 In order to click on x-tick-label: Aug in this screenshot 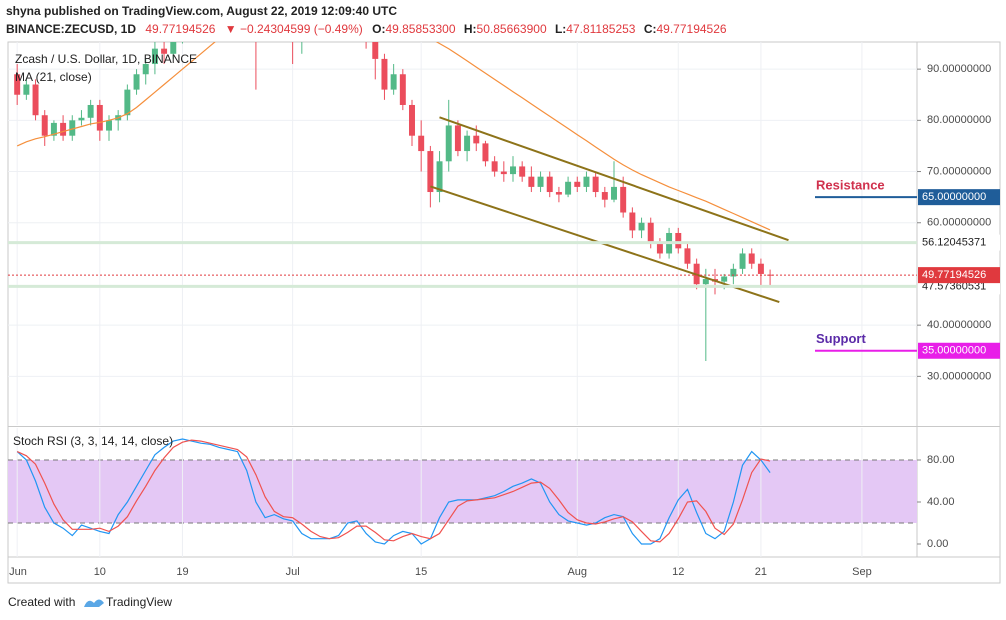, I will do `click(577, 572)`.